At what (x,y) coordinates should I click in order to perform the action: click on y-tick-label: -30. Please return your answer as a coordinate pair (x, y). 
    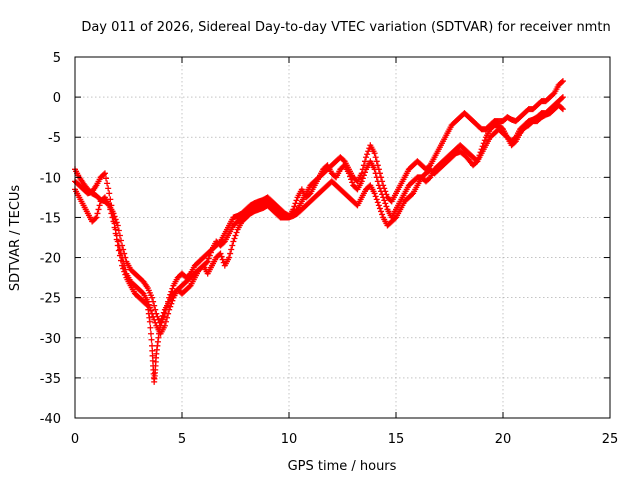
    Looking at the image, I should click on (50, 339).